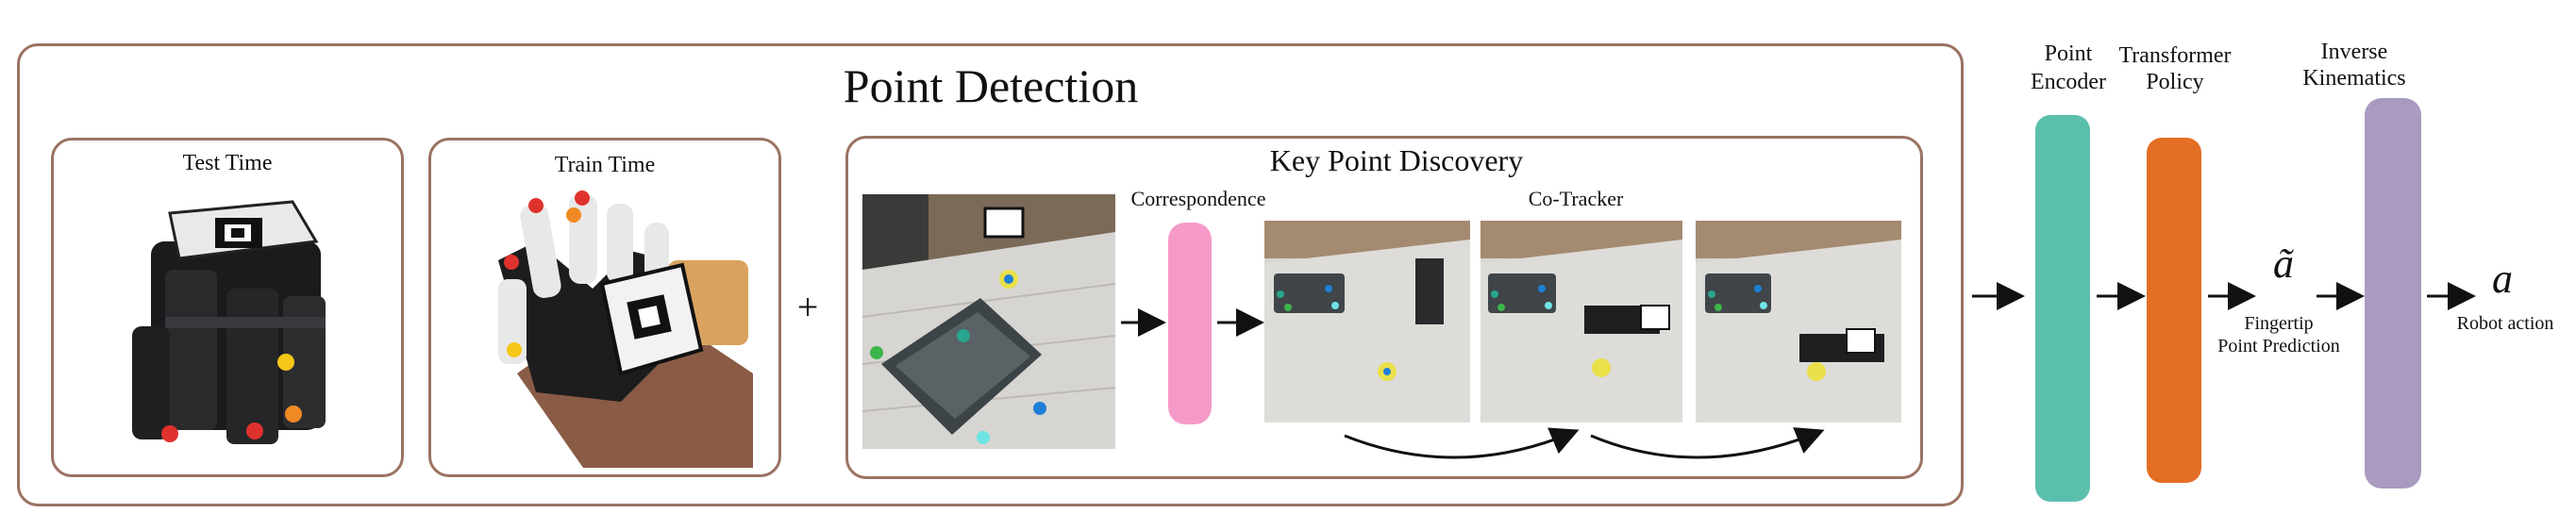 The height and width of the screenshot is (530, 2576). I want to click on test-time-label: Test Time, so click(227, 163).